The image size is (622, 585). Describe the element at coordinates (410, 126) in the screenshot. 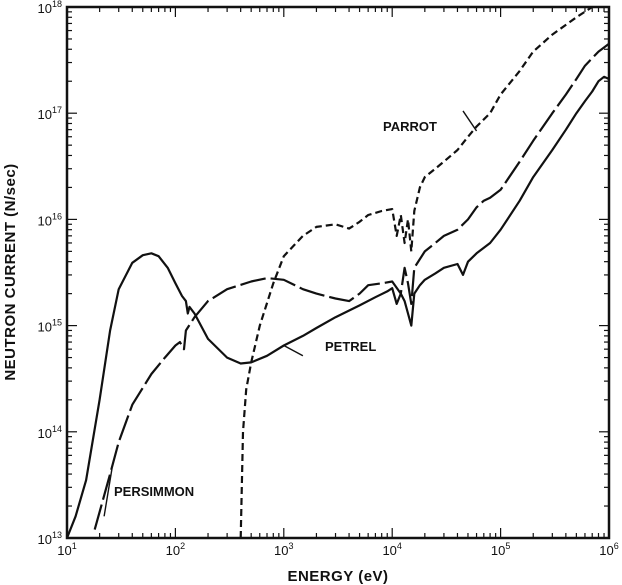

I see `annotation-parrot: PARROT` at that location.